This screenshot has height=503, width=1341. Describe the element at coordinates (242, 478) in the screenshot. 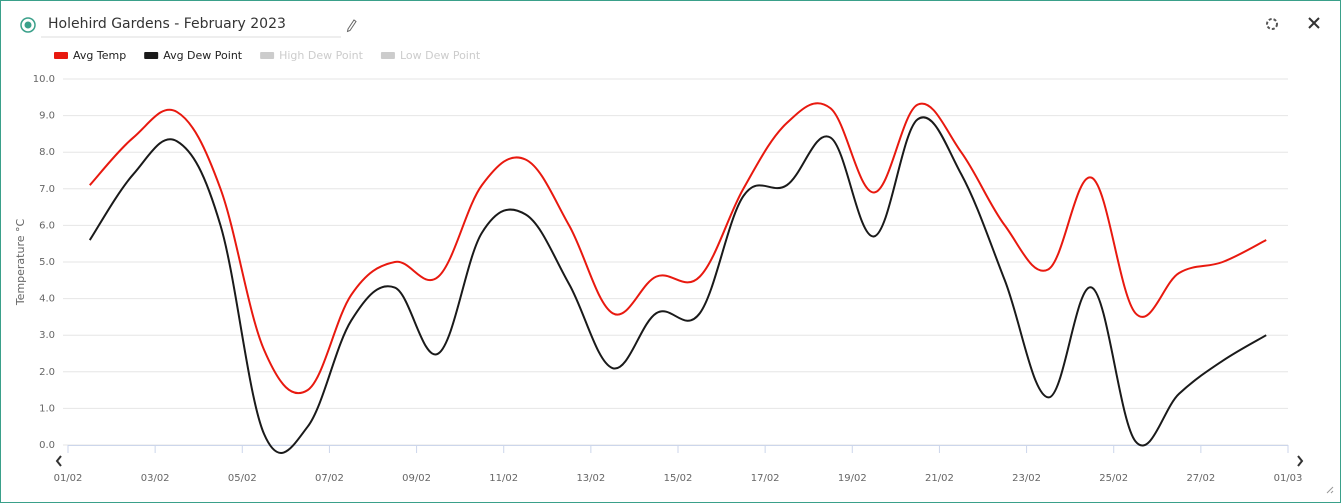

I see `x-tick-label: 05/02` at that location.